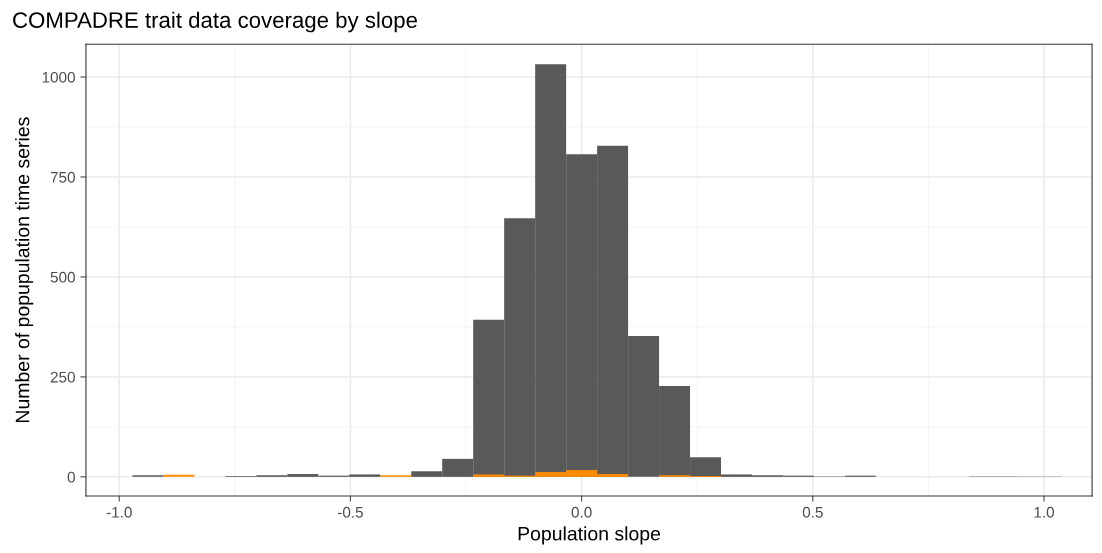 This screenshot has width=1102, height=553. Describe the element at coordinates (71, 477) in the screenshot. I see `y-tick-label: 0` at that location.